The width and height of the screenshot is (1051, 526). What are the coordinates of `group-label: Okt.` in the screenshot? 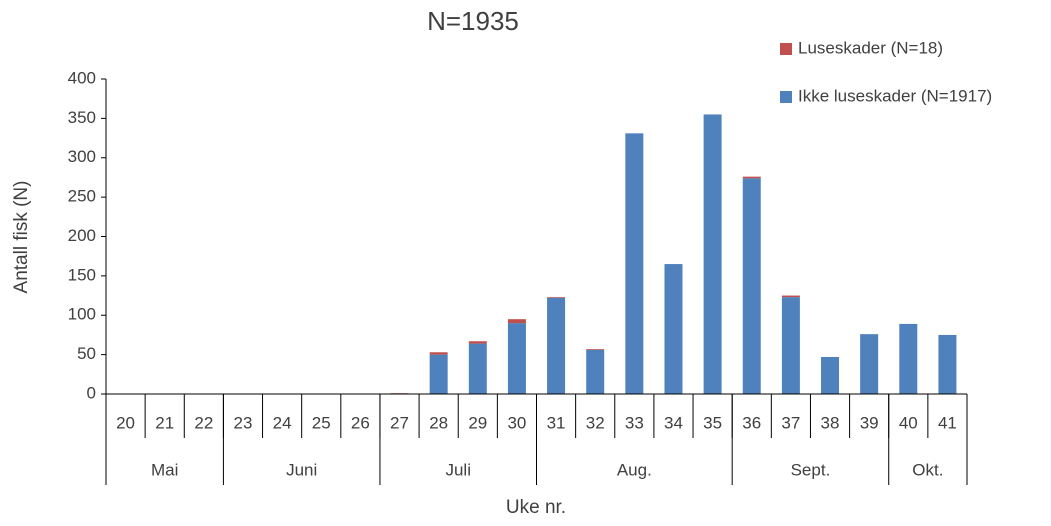 It's located at (927, 469).